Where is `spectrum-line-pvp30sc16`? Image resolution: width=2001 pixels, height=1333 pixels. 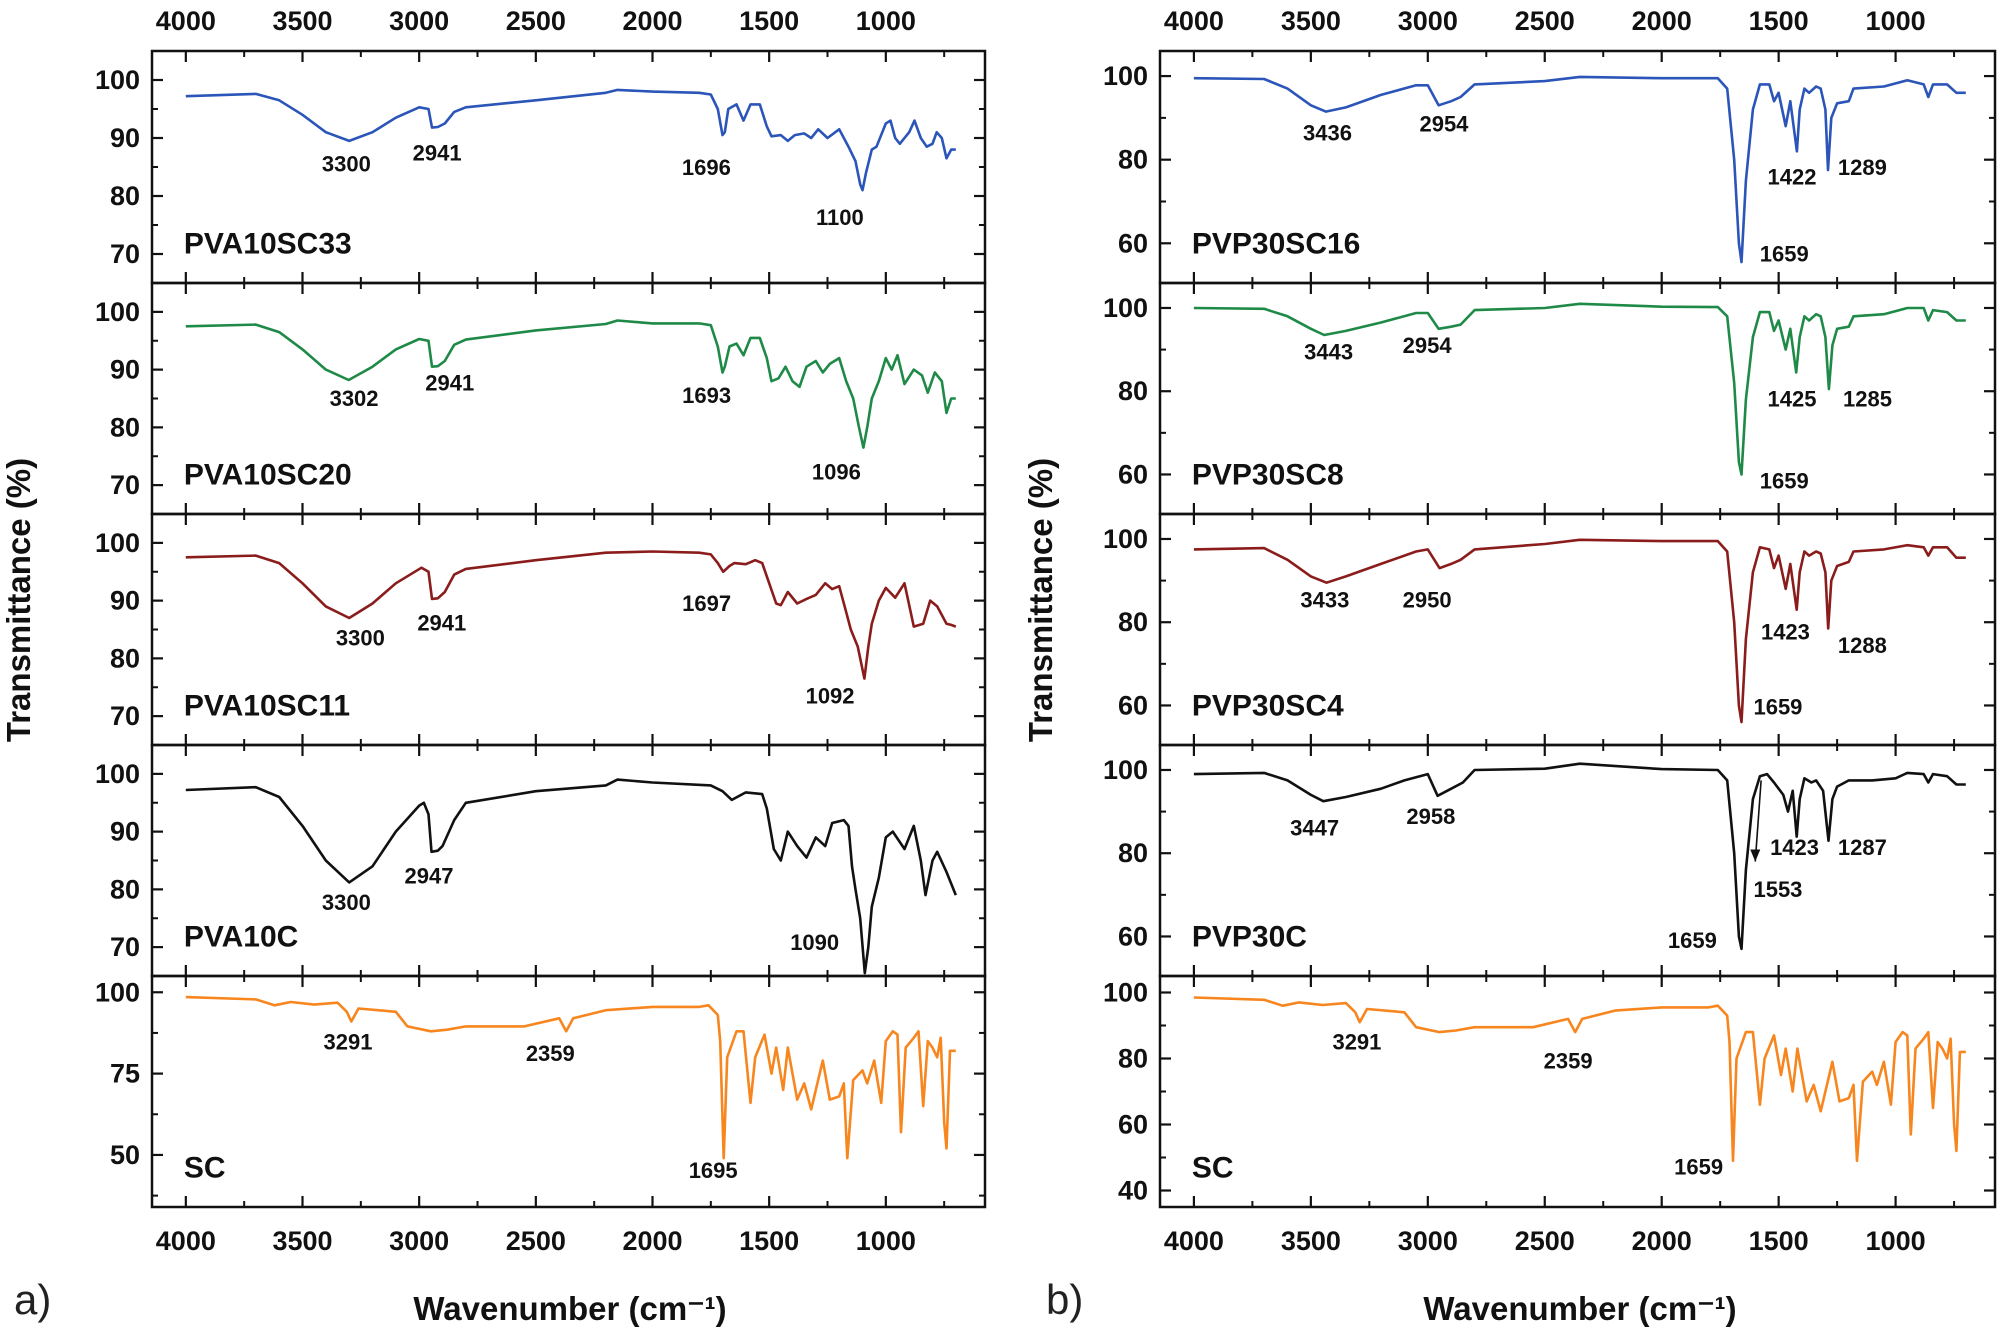
spectrum-line-pvp30sc16 is located at coordinates (1579, 169).